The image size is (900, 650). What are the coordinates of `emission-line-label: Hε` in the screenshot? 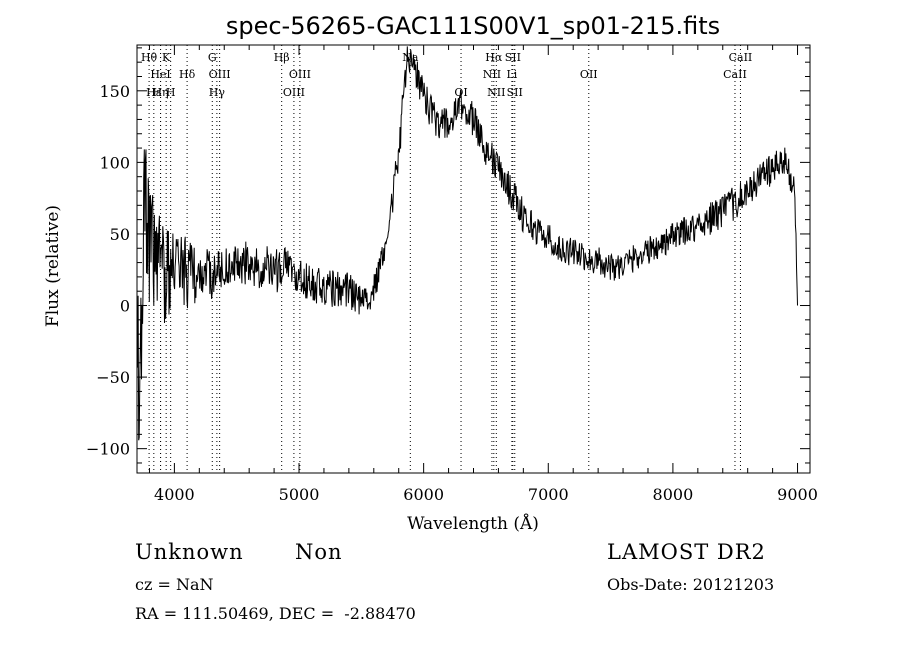 It's located at (154, 92).